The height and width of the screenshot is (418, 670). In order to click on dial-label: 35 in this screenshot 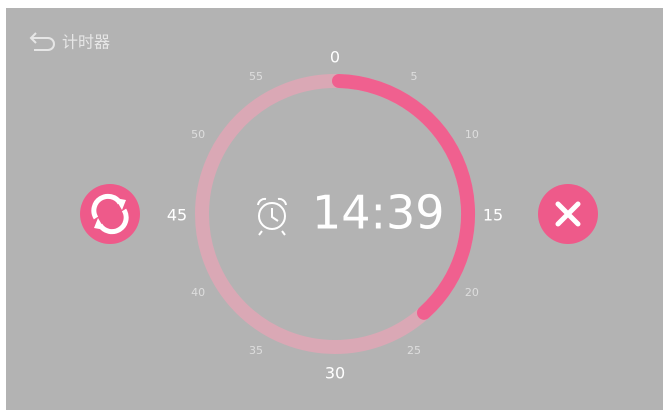, I will do `click(256, 350)`.